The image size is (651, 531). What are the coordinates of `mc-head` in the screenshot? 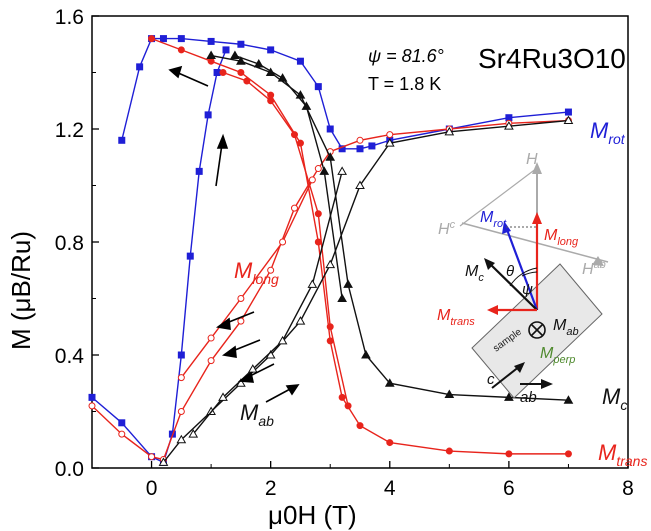 It's located at (489, 264).